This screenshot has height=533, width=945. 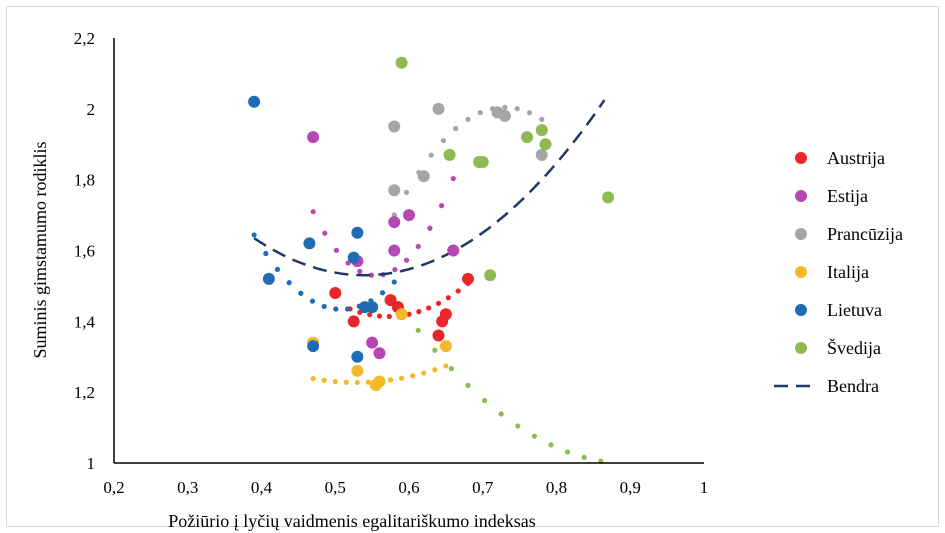 I want to click on legend-label-austrija: Austrija, so click(x=856, y=158).